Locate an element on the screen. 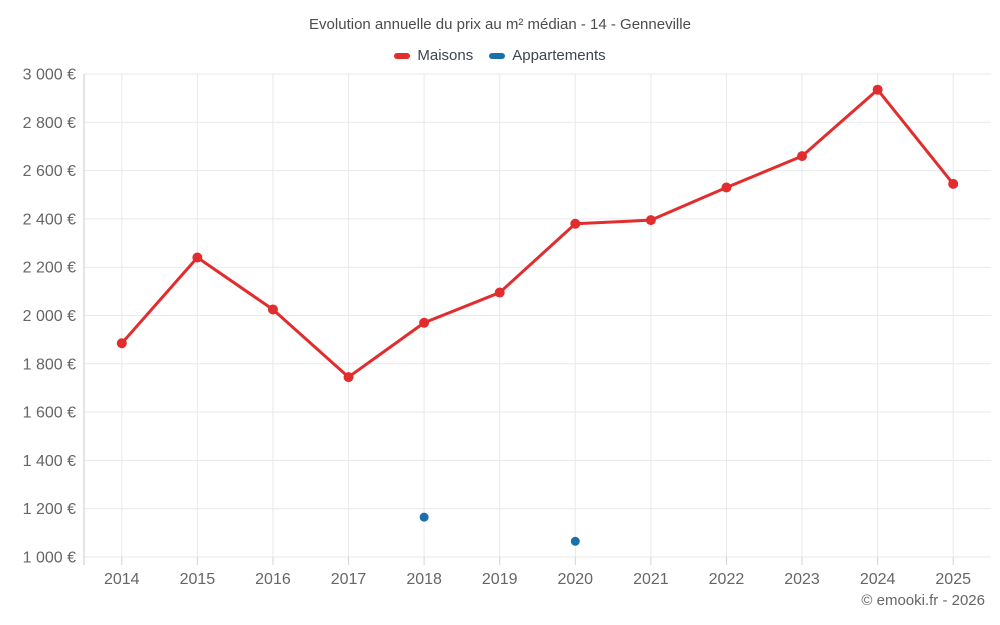 This screenshot has height=625, width=1000. y-tick-label: 2 000 € is located at coordinates (49, 316).